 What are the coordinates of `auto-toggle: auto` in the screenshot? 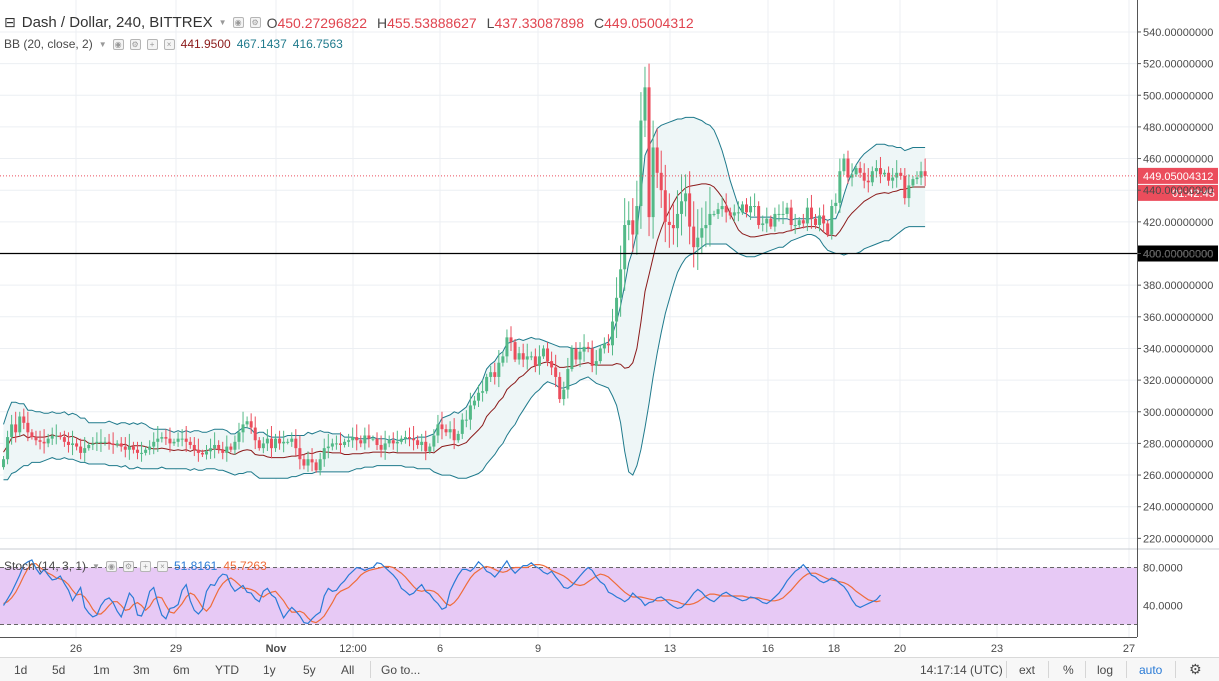 It's located at (1151, 670).